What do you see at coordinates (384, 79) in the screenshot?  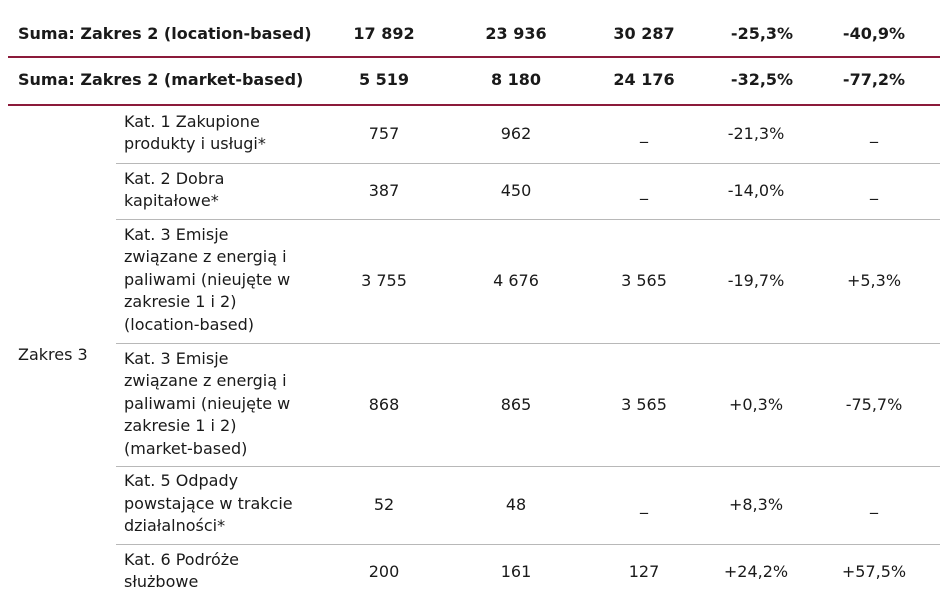 I see `value-cell: 5 519` at bounding box center [384, 79].